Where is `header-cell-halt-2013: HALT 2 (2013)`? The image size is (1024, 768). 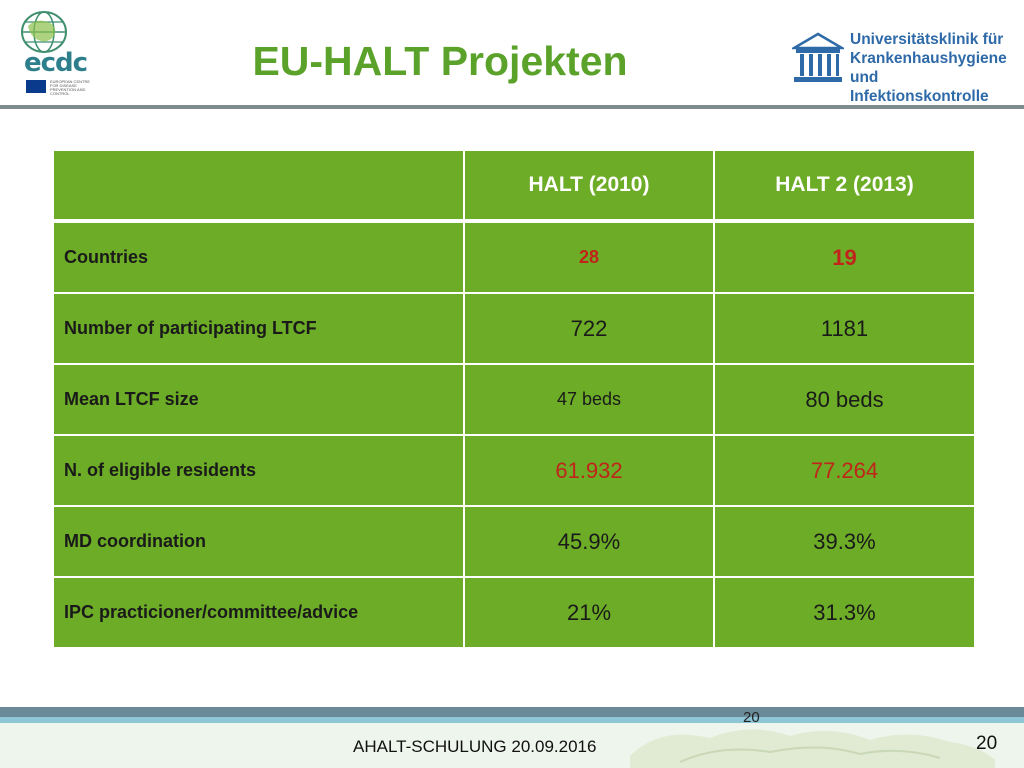 header-cell-halt-2013: HALT 2 (2013) is located at coordinates (844, 186).